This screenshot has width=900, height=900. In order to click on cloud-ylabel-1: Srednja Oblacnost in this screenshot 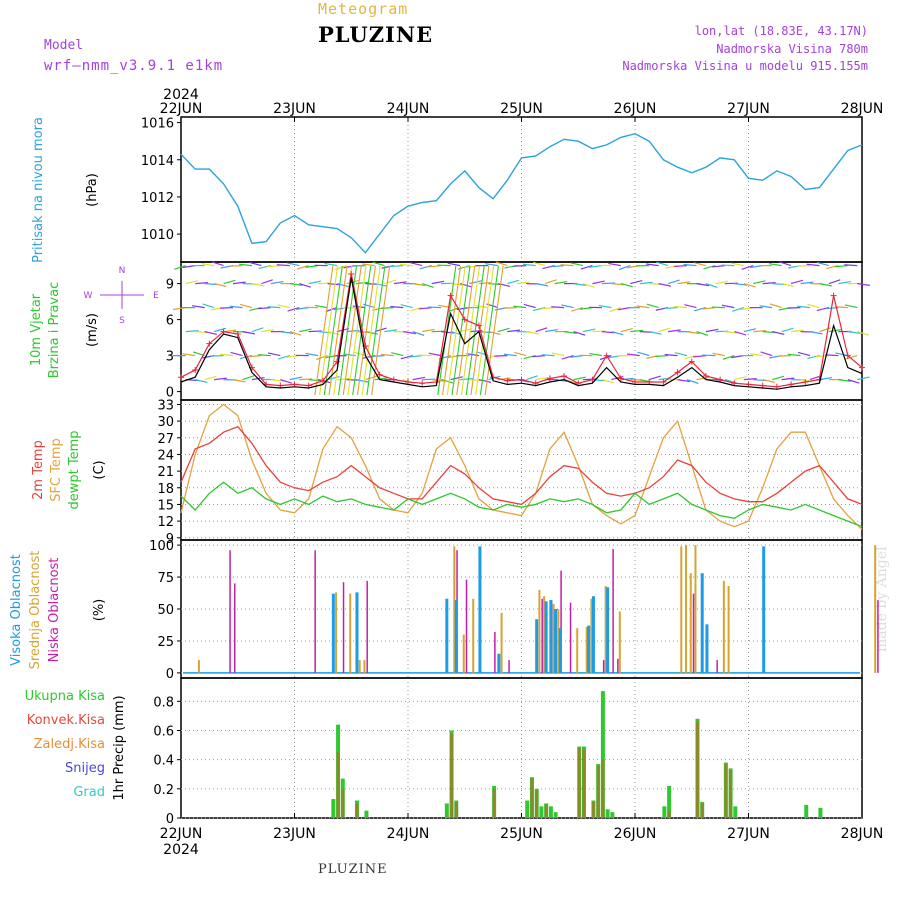, I will do `click(35, 610)`.